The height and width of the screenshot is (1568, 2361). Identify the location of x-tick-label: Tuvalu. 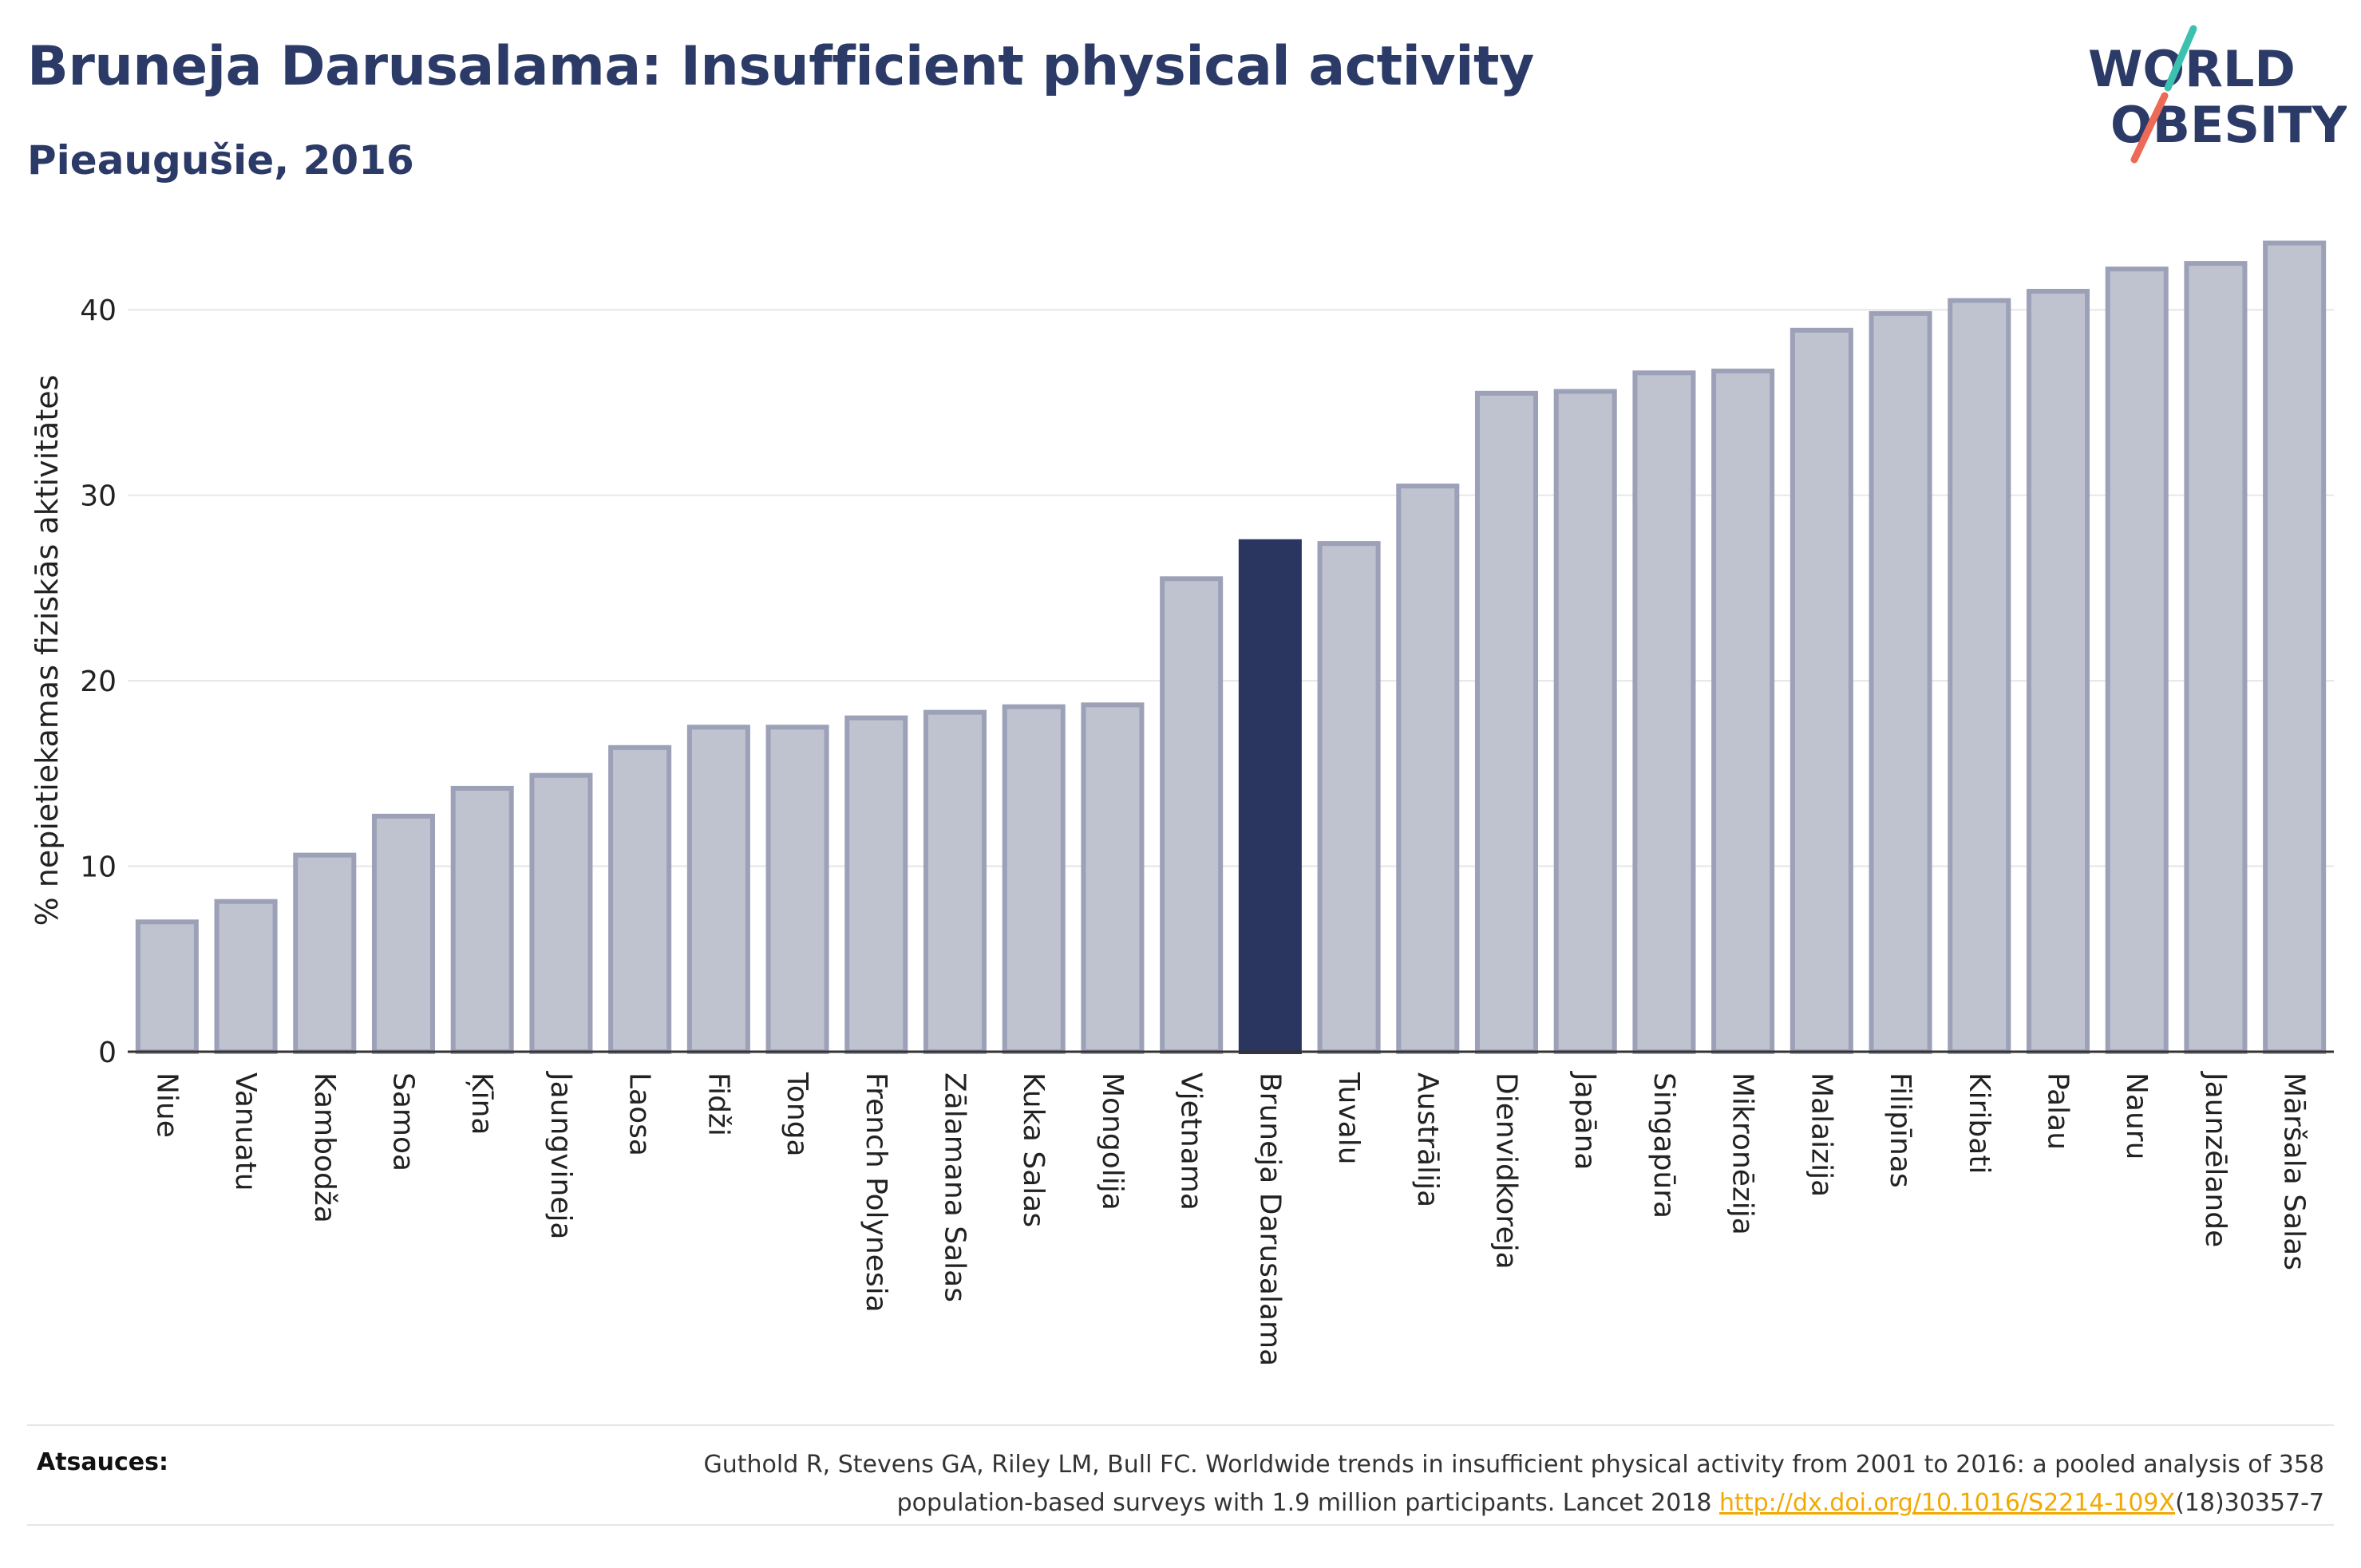
(1348, 1118).